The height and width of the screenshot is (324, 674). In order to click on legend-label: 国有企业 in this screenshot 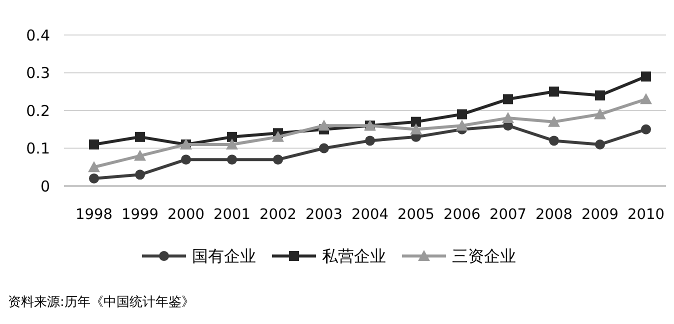, I will do `click(224, 256)`.